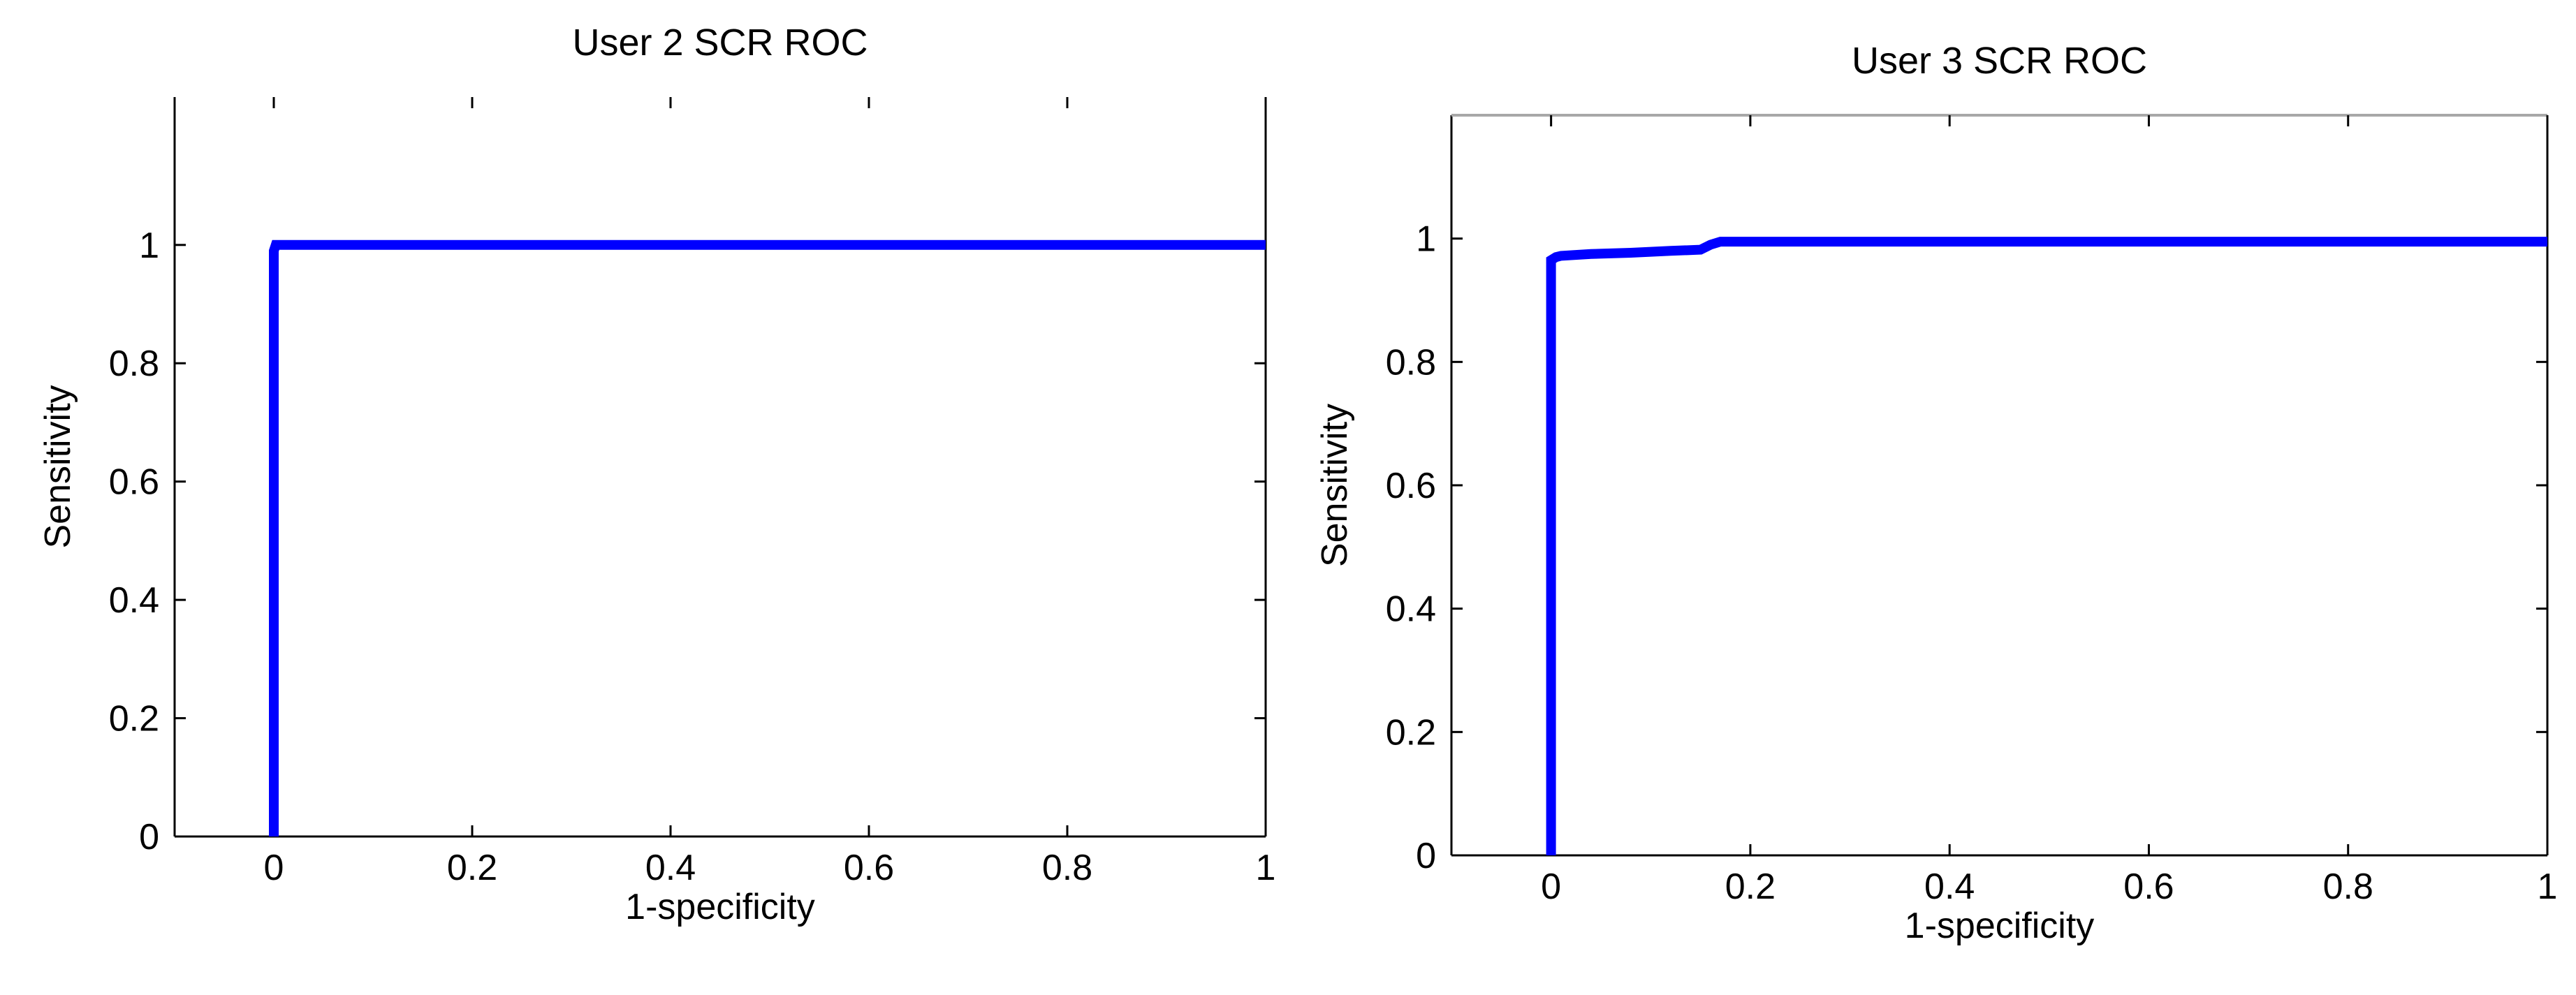 The width and height of the screenshot is (2576, 995). I want to click on chart-title: User 2 SCR ROC, so click(720, 43).